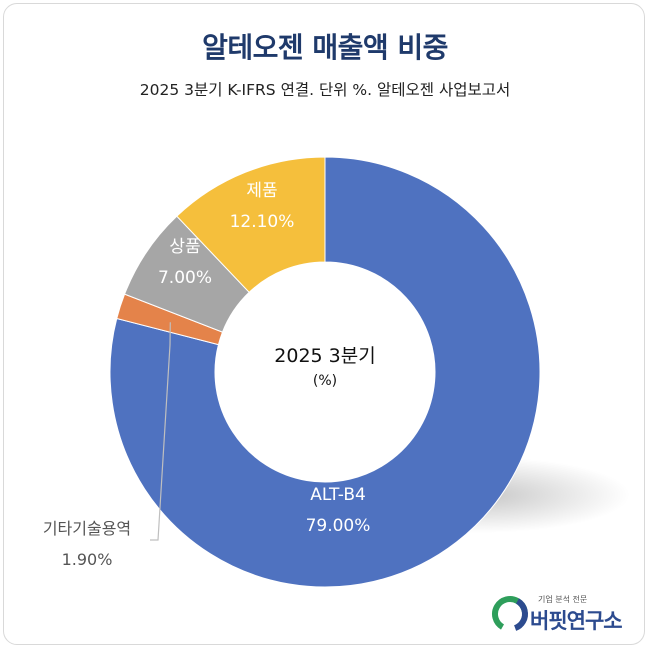 The image size is (650, 649). What do you see at coordinates (185, 278) in the screenshot?
I see `slice-value-상품: 7.00%` at bounding box center [185, 278].